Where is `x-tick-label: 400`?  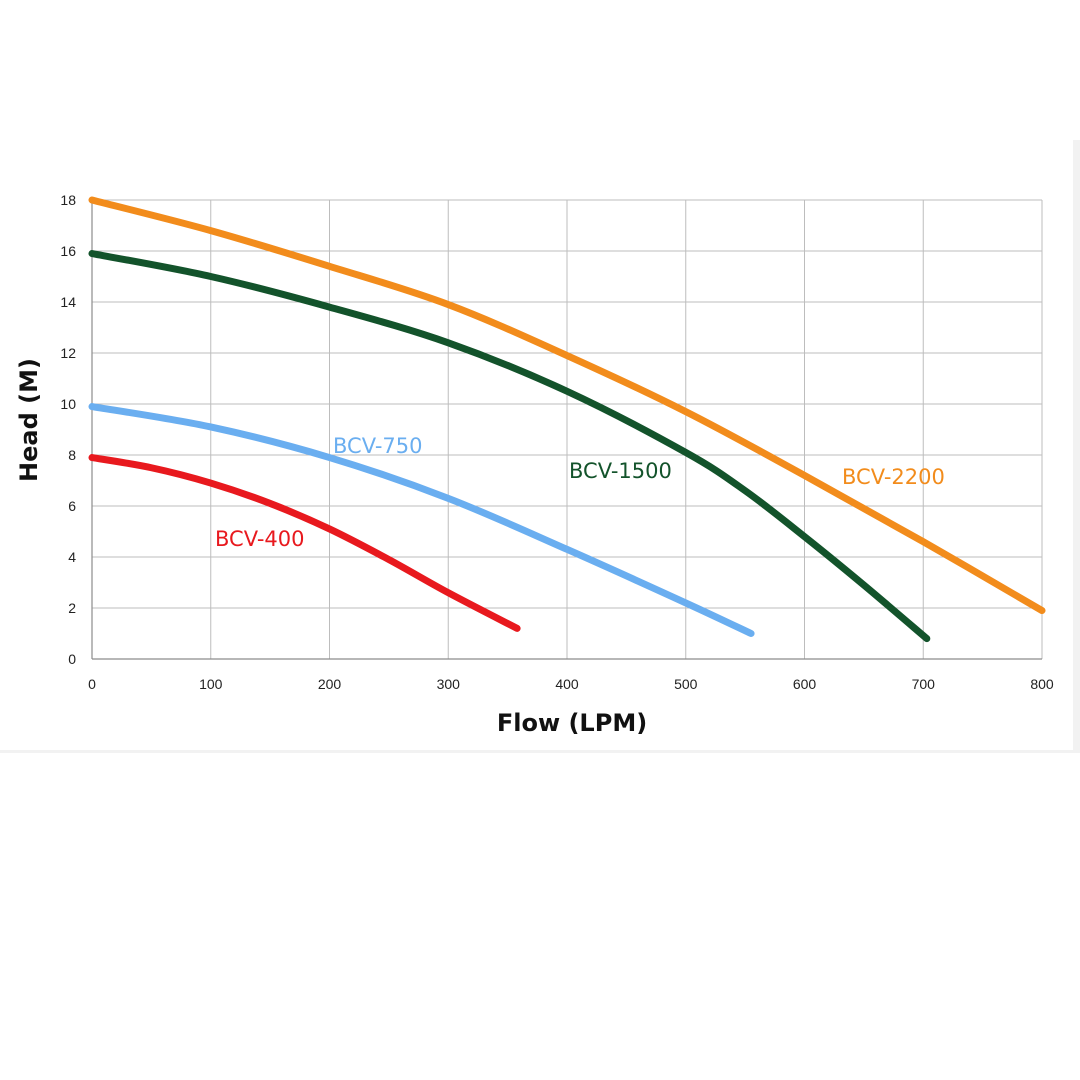
x-tick-label: 400 is located at coordinates (567, 684).